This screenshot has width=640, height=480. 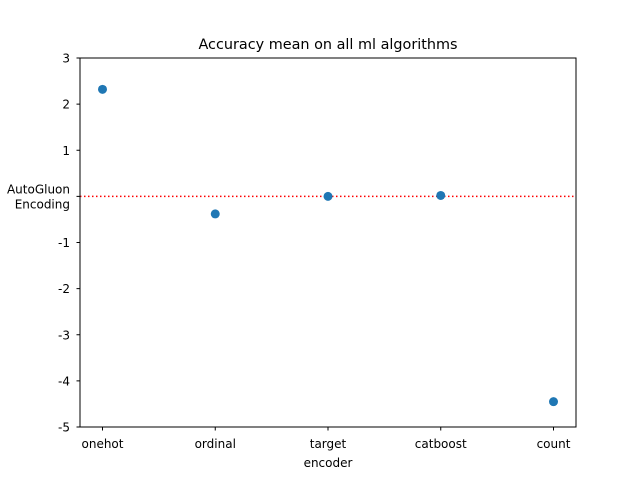 What do you see at coordinates (66, 105) in the screenshot?
I see `y-tick-label: 2` at bounding box center [66, 105].